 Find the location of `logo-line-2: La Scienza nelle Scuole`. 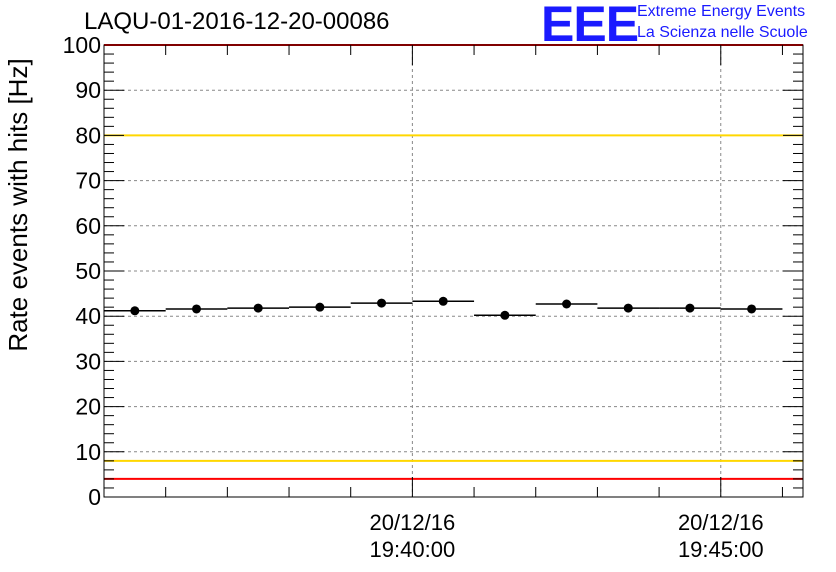

logo-line-2: La Scienza nelle Scuole is located at coordinates (722, 32).